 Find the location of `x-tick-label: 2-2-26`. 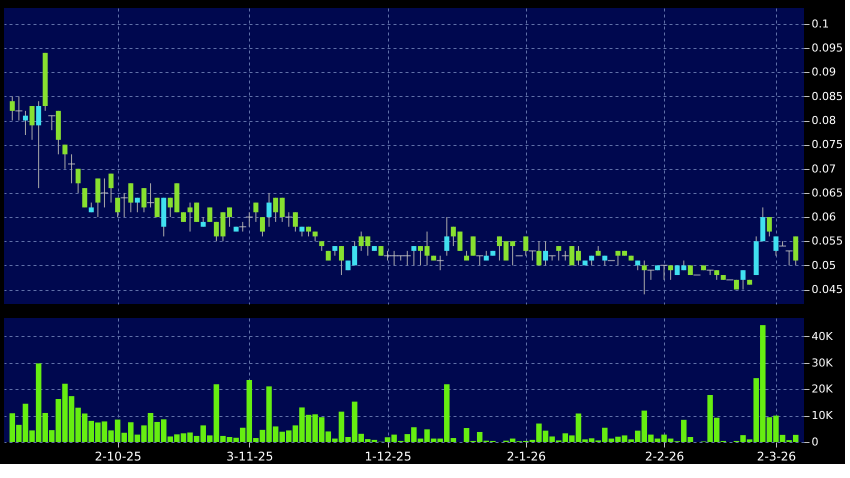

x-tick-label: 2-2-26 is located at coordinates (664, 457).